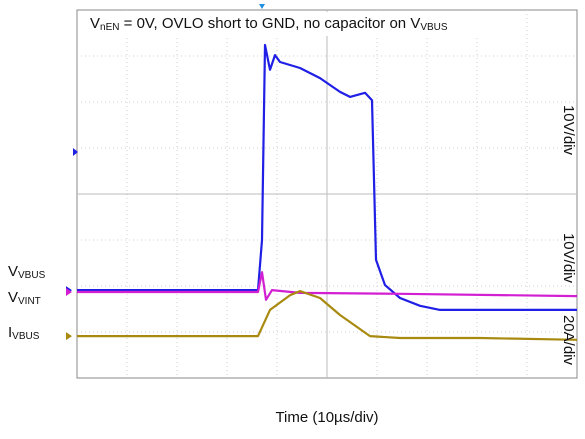  I want to click on title-text: V, so click(95, 23).